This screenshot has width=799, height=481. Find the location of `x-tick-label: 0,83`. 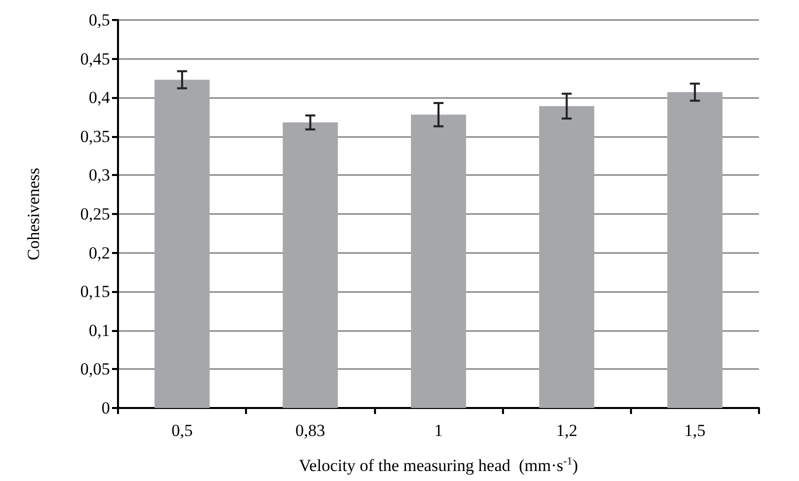

x-tick-label: 0,83 is located at coordinates (310, 430).